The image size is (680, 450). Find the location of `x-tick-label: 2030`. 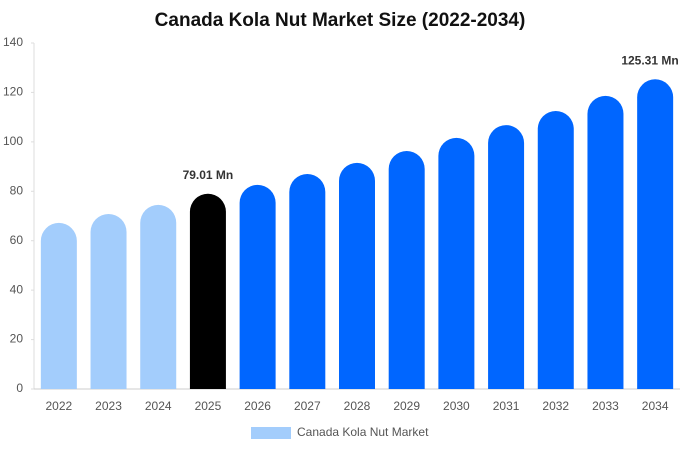

x-tick-label: 2030 is located at coordinates (456, 406).